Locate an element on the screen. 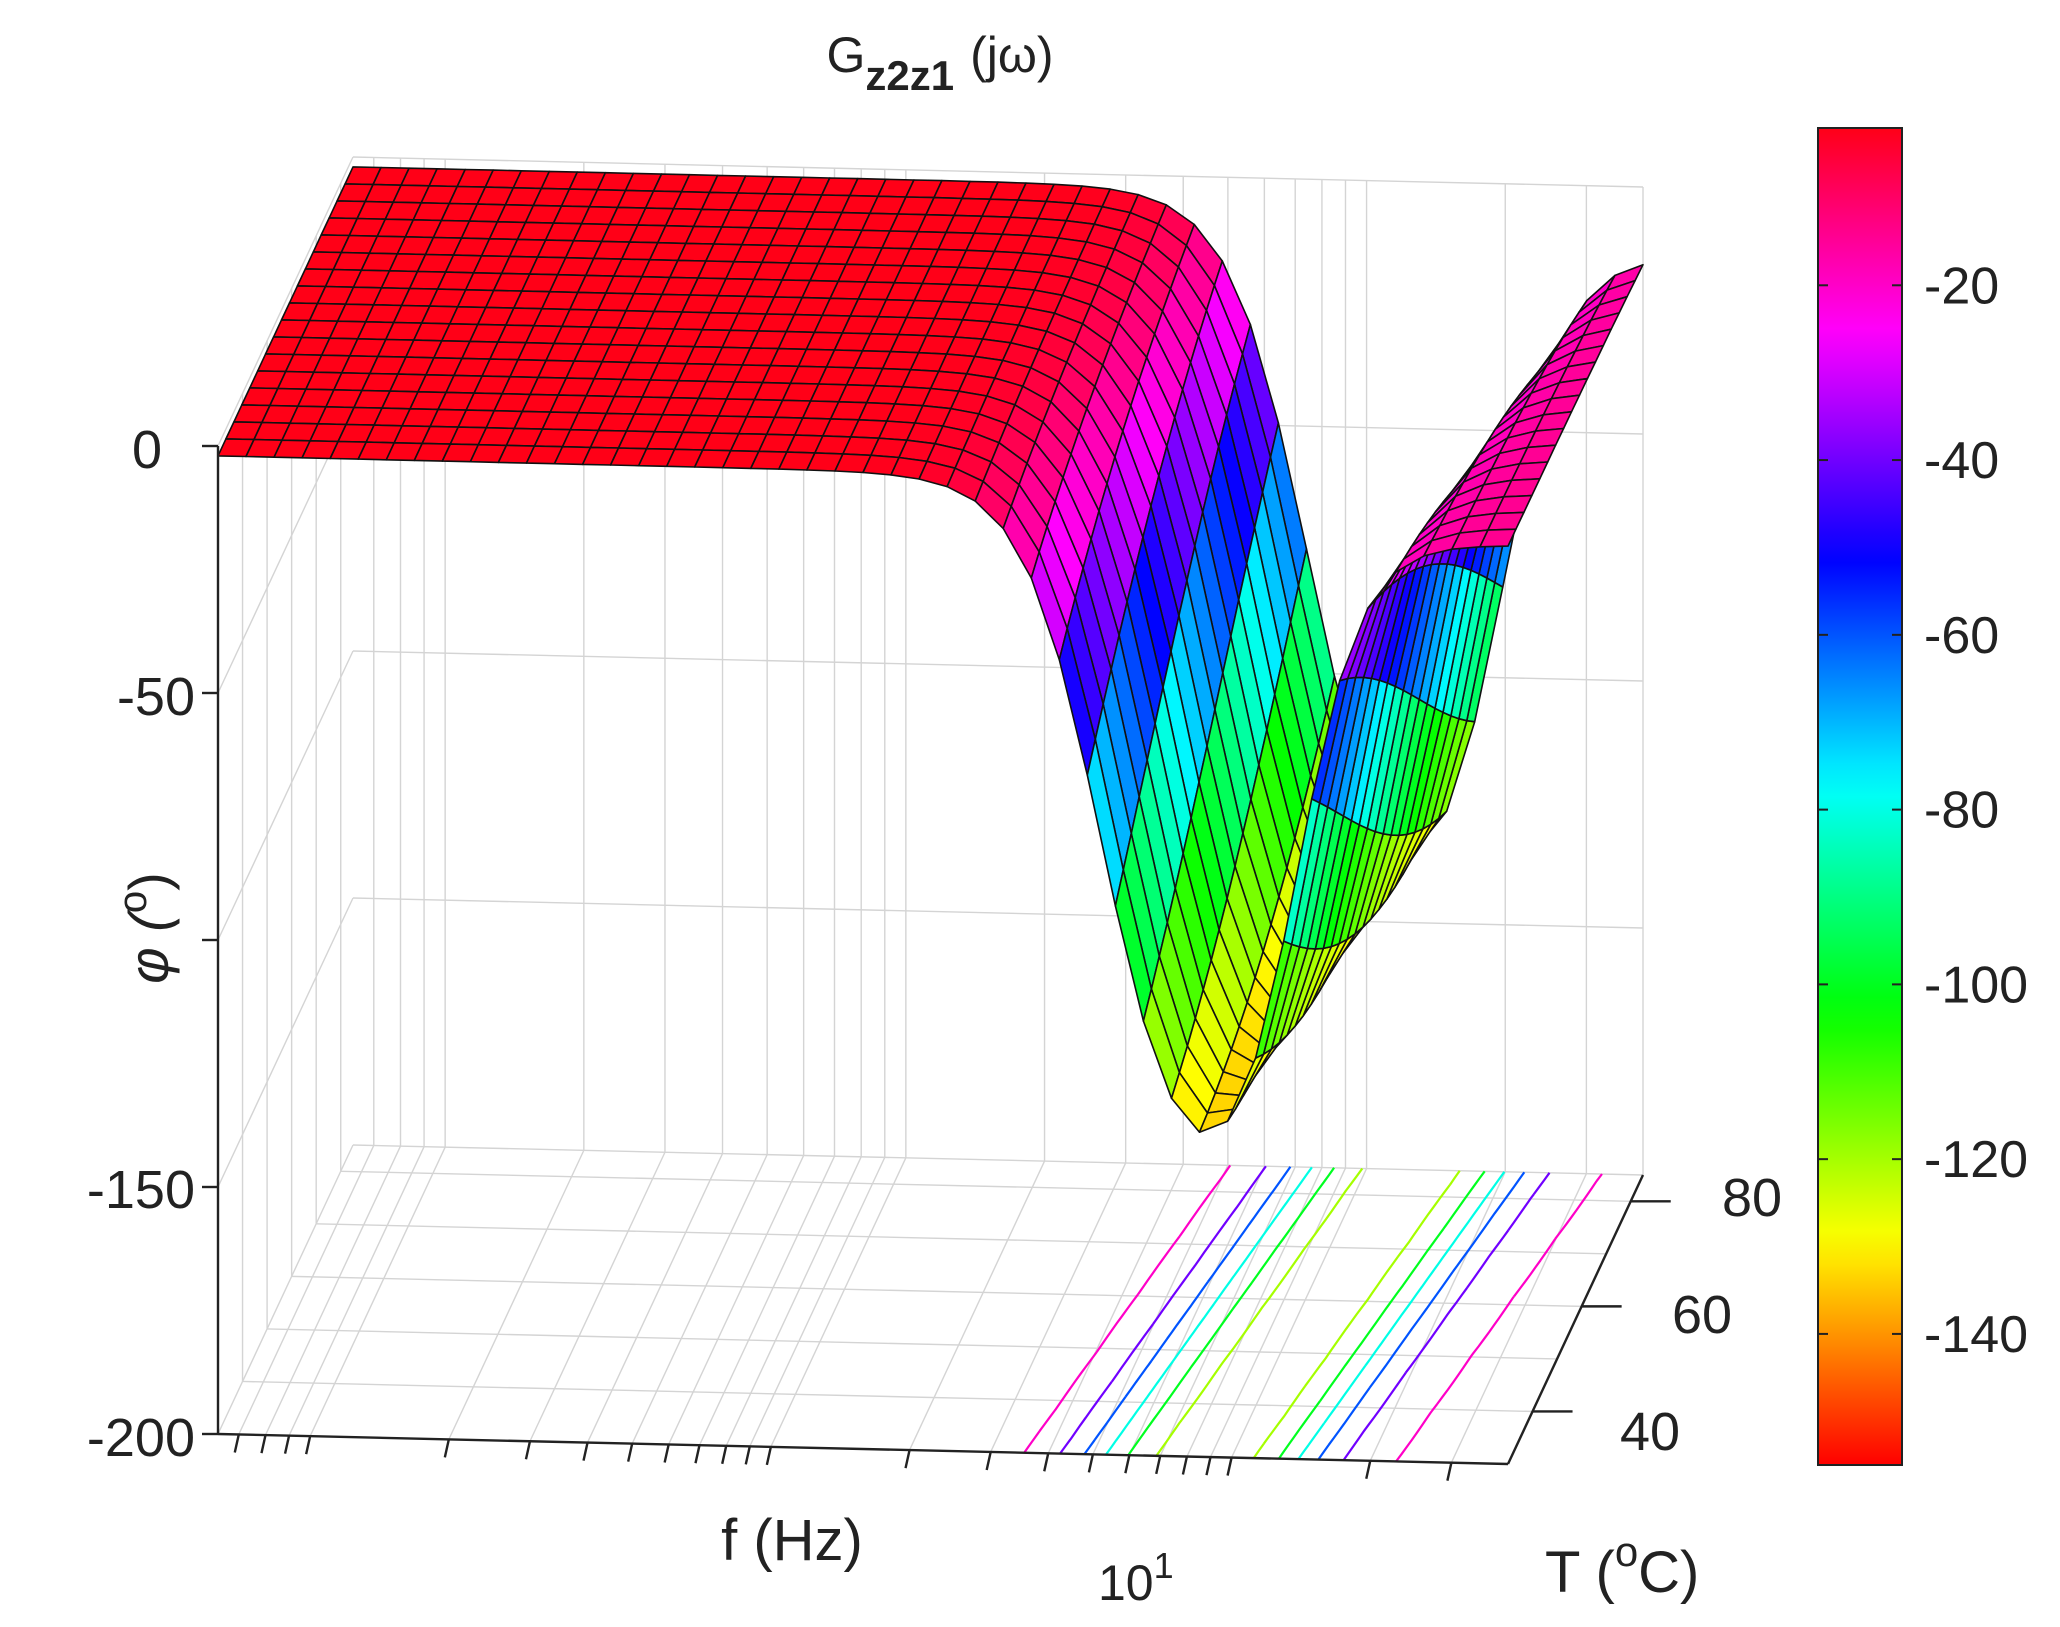 The height and width of the screenshot is (1627, 2060). x-tick-exponent: 1 is located at coordinates (1164, 1565).